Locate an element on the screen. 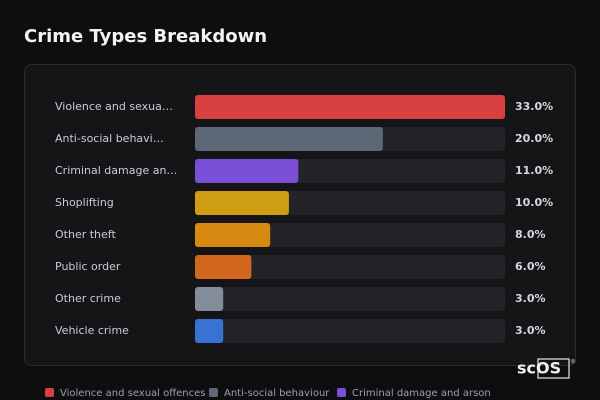  legend-label: Anti-social behaviour is located at coordinates (277, 393).